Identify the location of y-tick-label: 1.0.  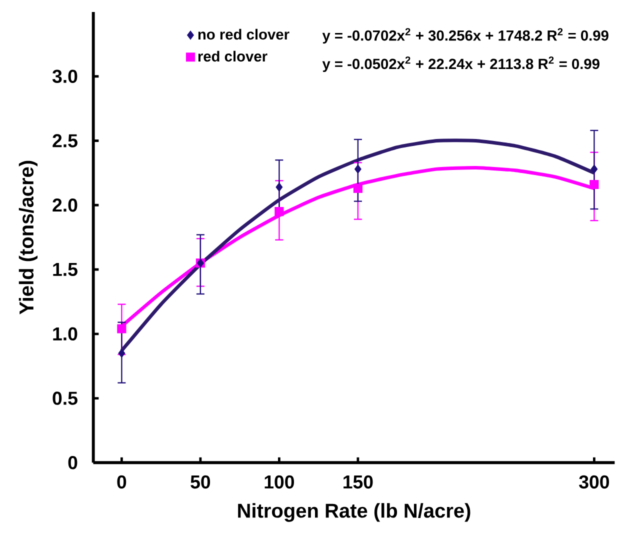
(65, 334).